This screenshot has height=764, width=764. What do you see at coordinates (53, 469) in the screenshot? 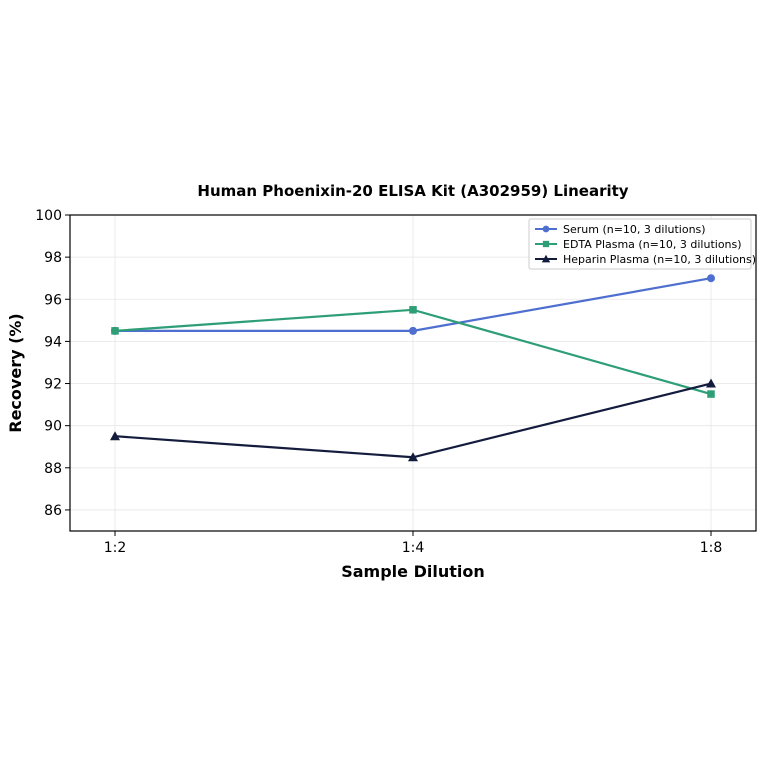
I see `y-tick-label: 88` at bounding box center [53, 469].